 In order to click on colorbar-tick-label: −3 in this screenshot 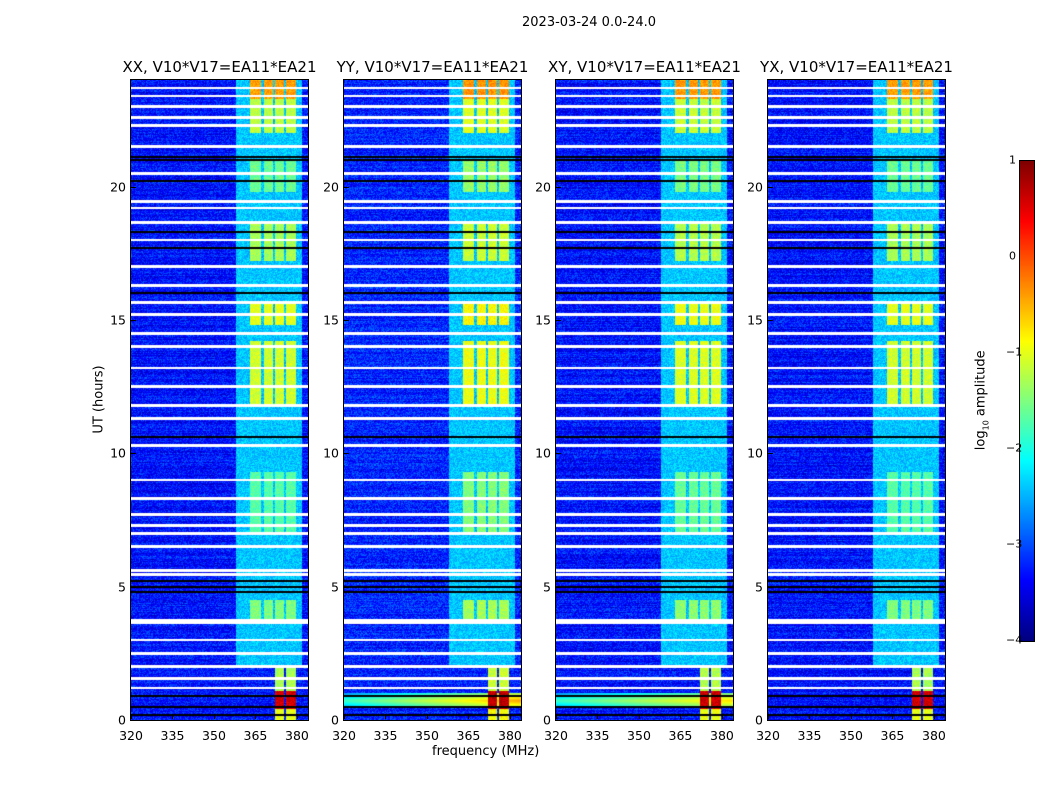, I will do `click(1014, 544)`.